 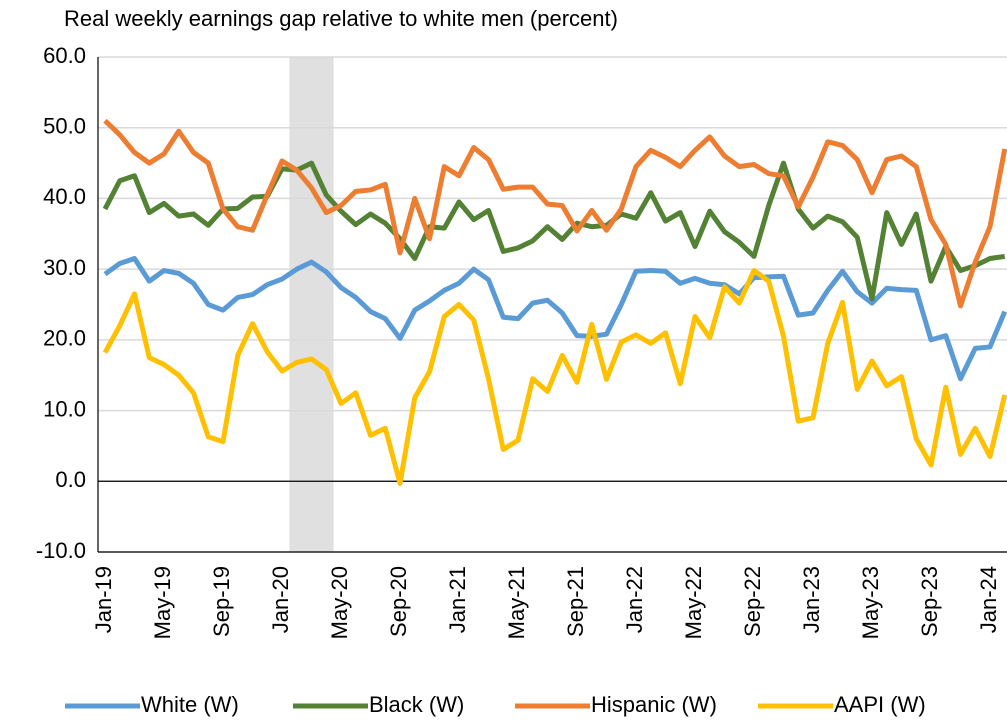 What do you see at coordinates (61, 550) in the screenshot?
I see `y-tick-label: -10.0` at bounding box center [61, 550].